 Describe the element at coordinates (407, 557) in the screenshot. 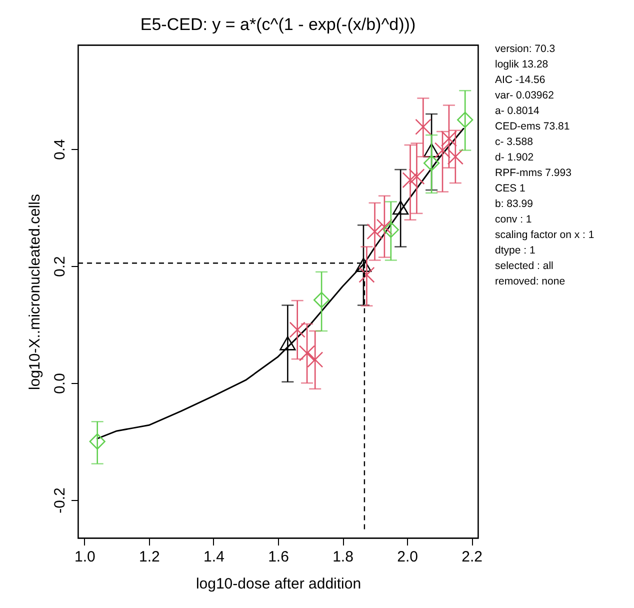

I see `x-tick-label: 2.0` at that location.